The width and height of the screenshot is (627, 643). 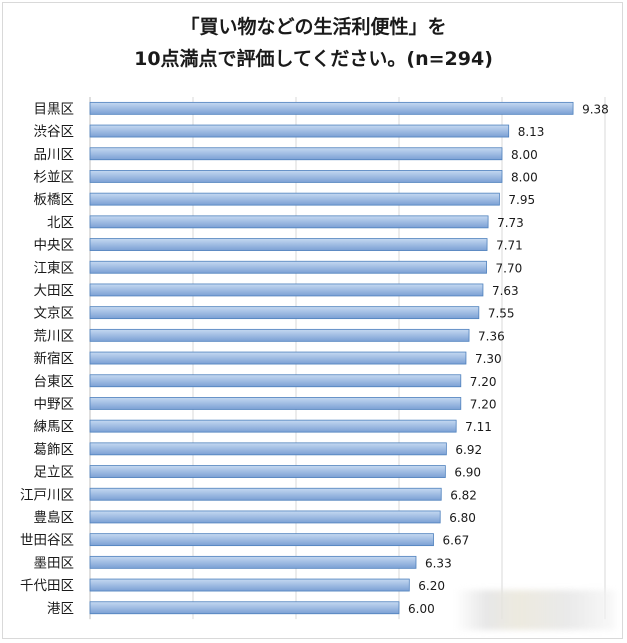 I want to click on value-label: 7.73, so click(x=510, y=223).